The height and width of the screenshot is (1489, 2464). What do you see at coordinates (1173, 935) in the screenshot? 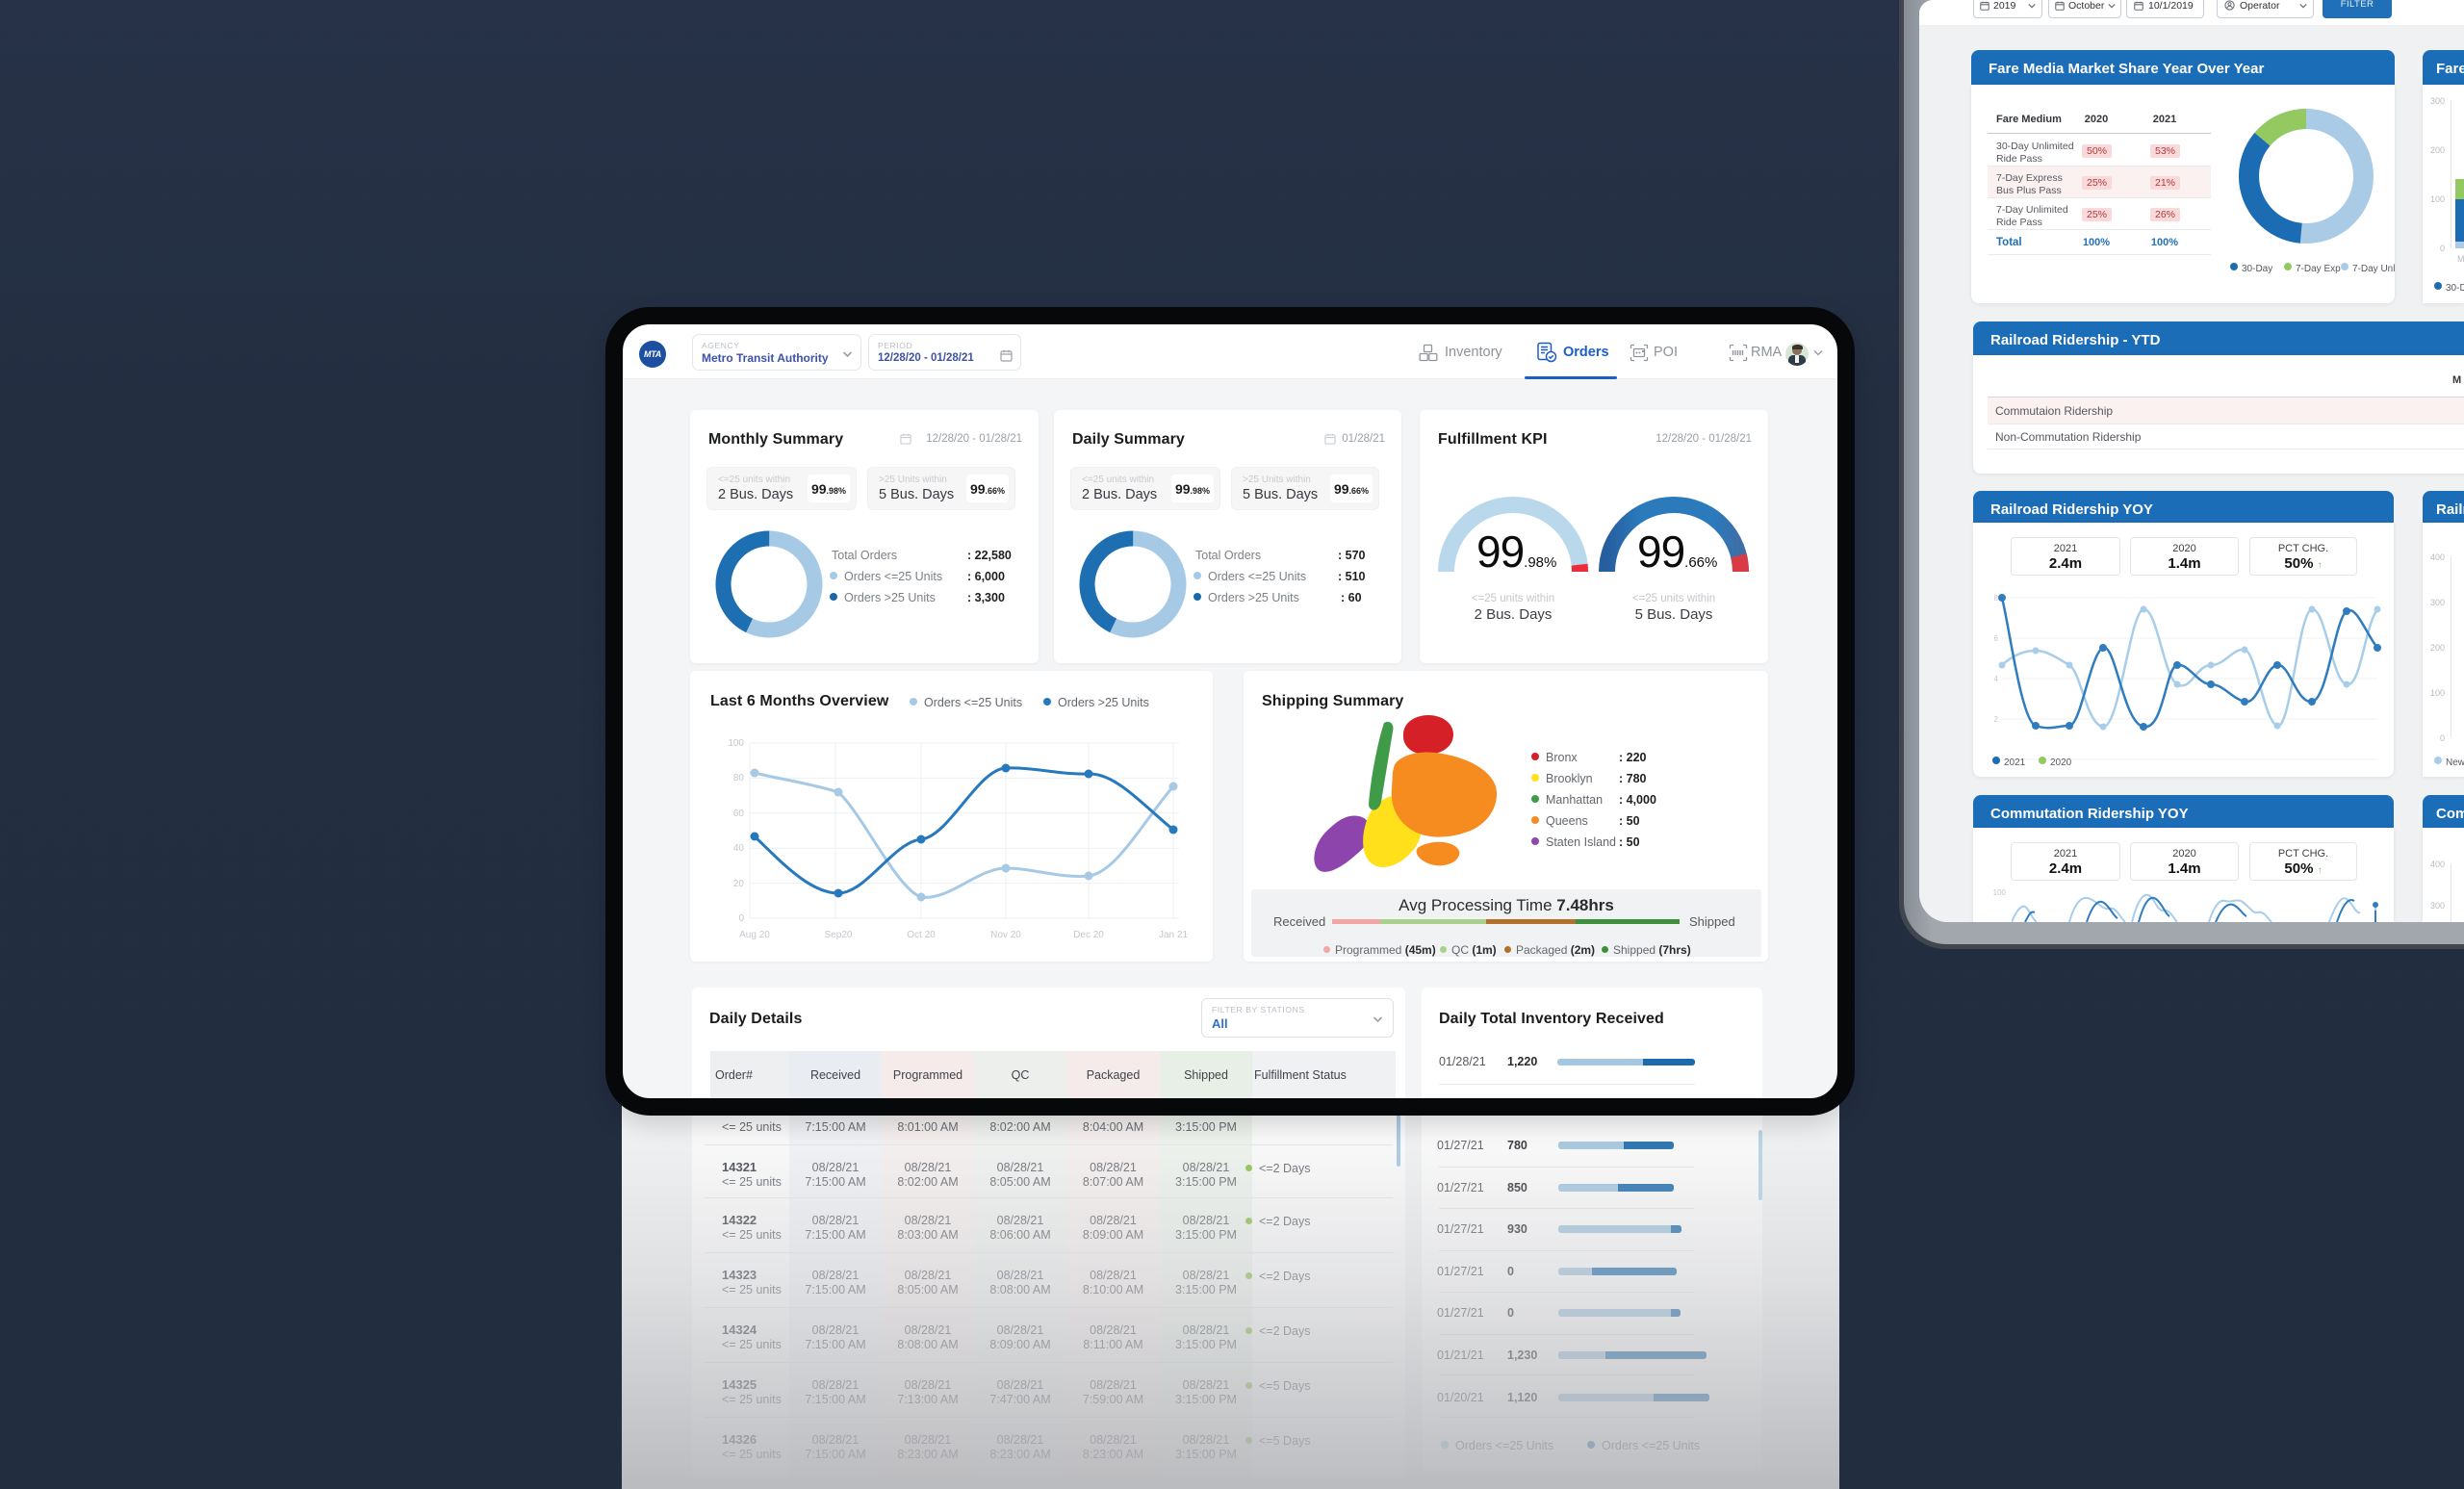
I see `svg-text: Jan 21` at bounding box center [1173, 935].